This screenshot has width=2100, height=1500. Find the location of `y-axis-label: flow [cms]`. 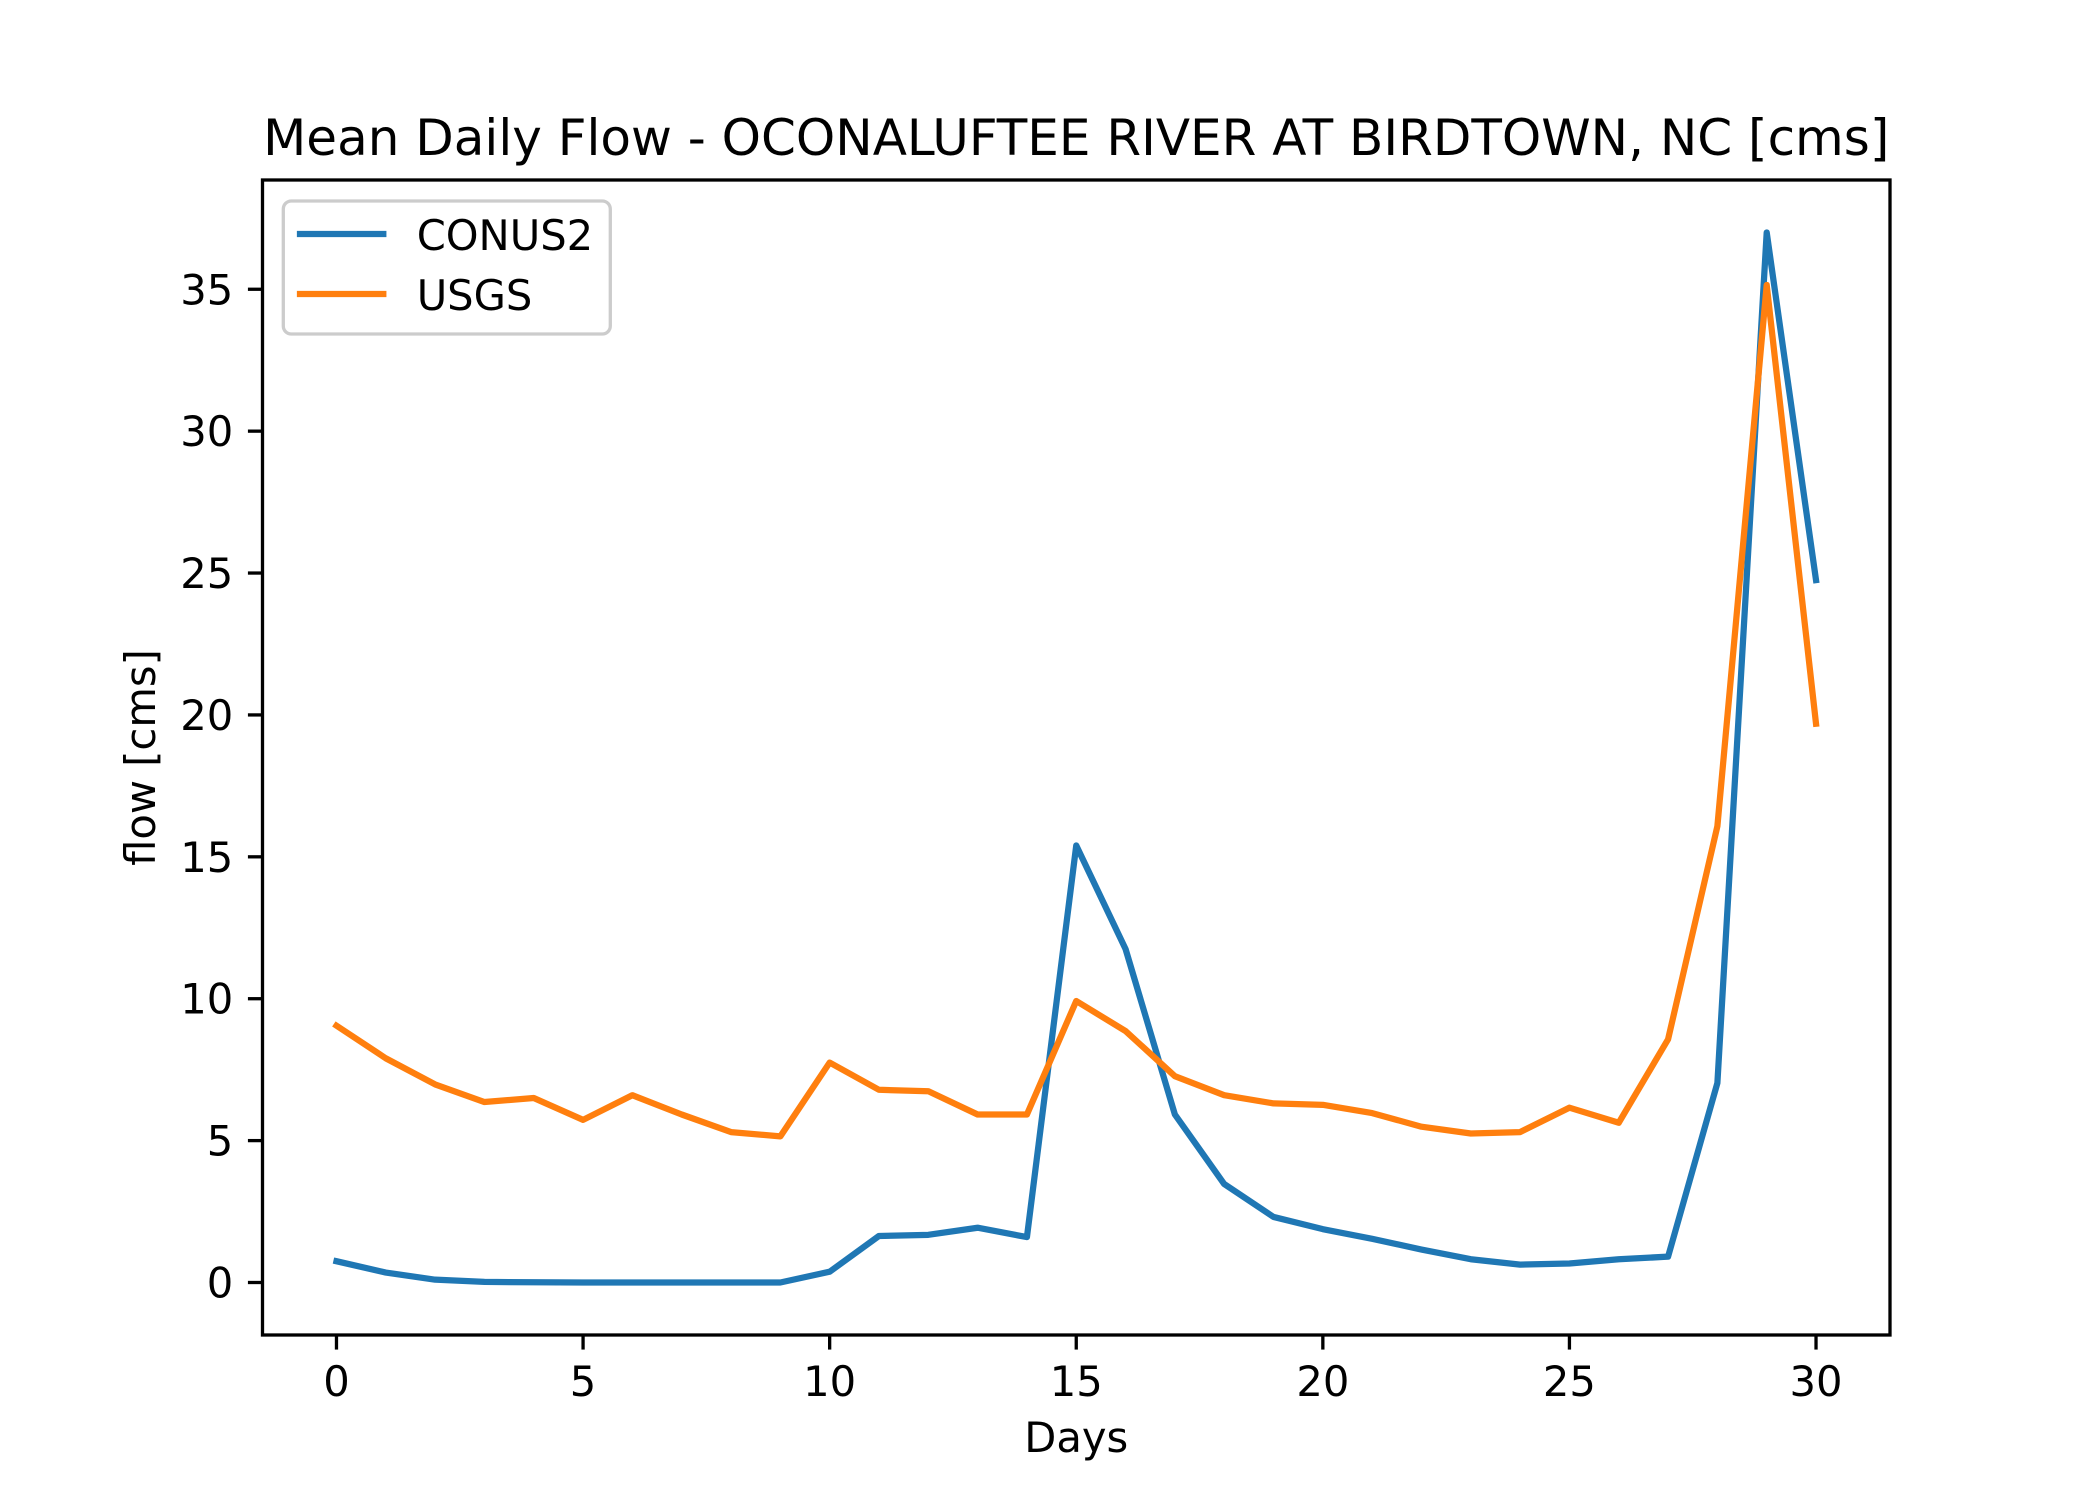

y-axis-label: flow [cms] is located at coordinates (140, 757).